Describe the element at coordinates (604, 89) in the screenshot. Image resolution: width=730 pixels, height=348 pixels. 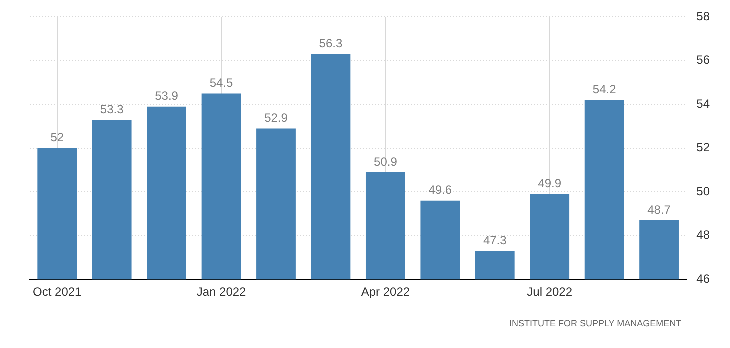
I see `data-label: 54.2` at that location.